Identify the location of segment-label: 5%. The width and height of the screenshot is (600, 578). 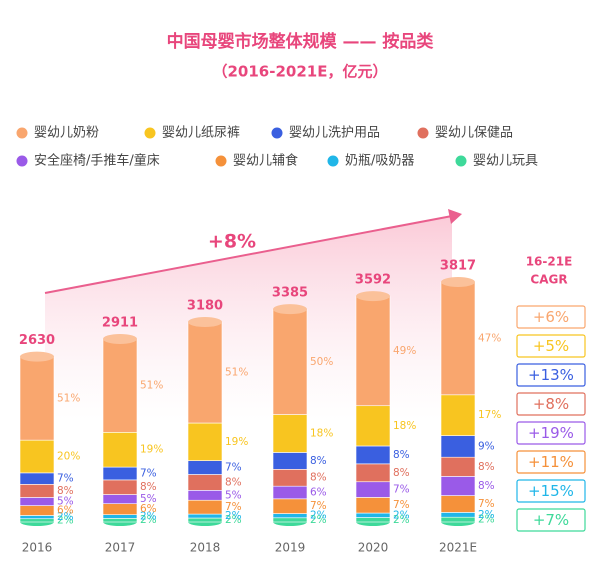
(148, 499).